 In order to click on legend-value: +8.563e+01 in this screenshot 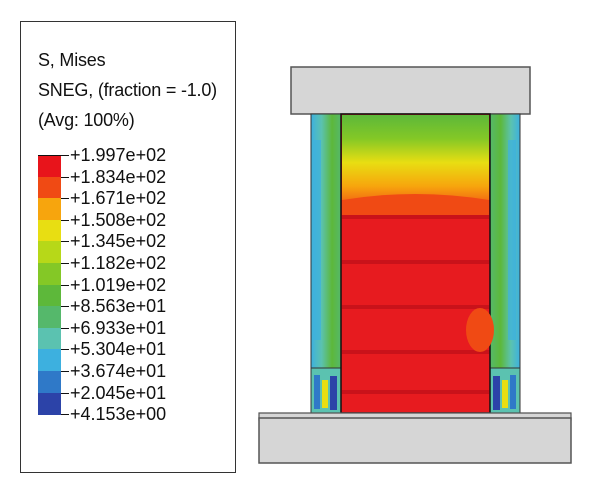, I will do `click(118, 306)`.